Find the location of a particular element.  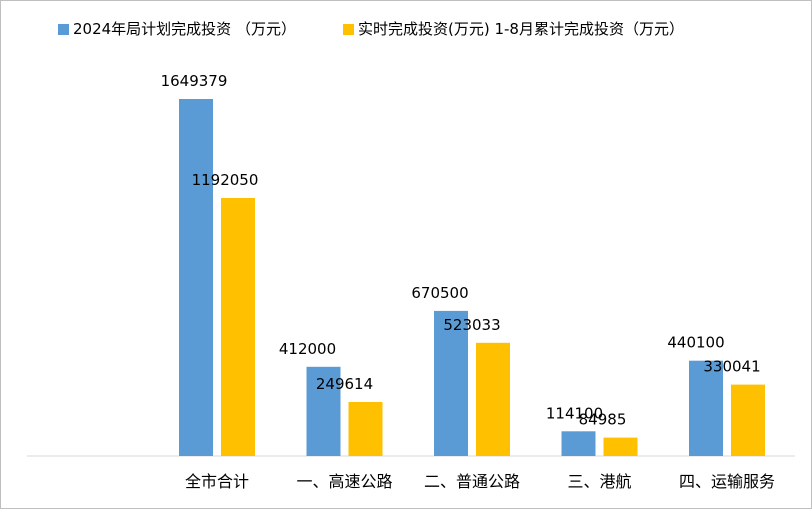

legend-label-series-1: 2024年局计划完成投资 （万元） is located at coordinates (184, 29).